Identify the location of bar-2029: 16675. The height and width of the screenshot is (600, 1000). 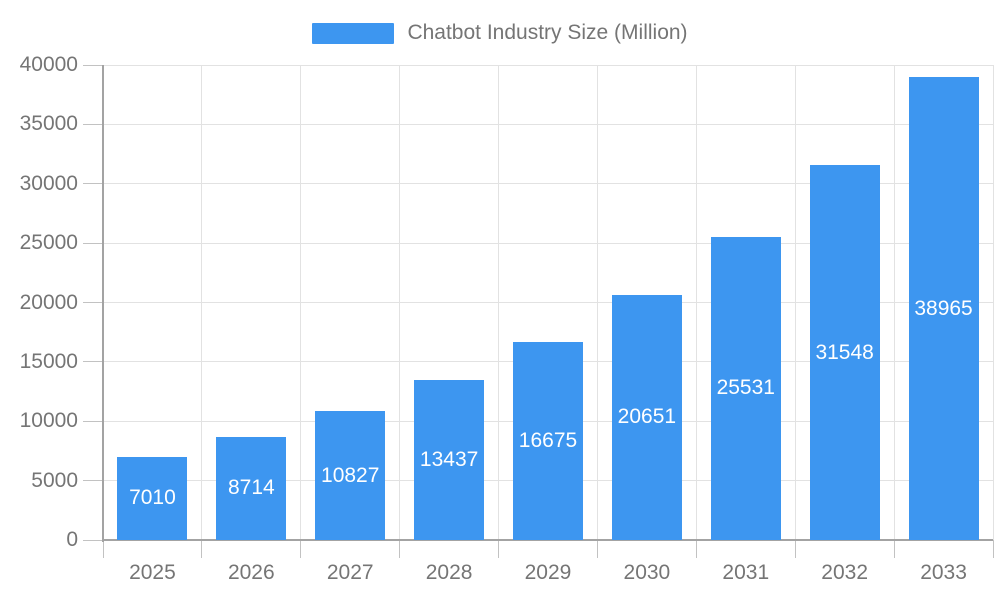
(548, 440).